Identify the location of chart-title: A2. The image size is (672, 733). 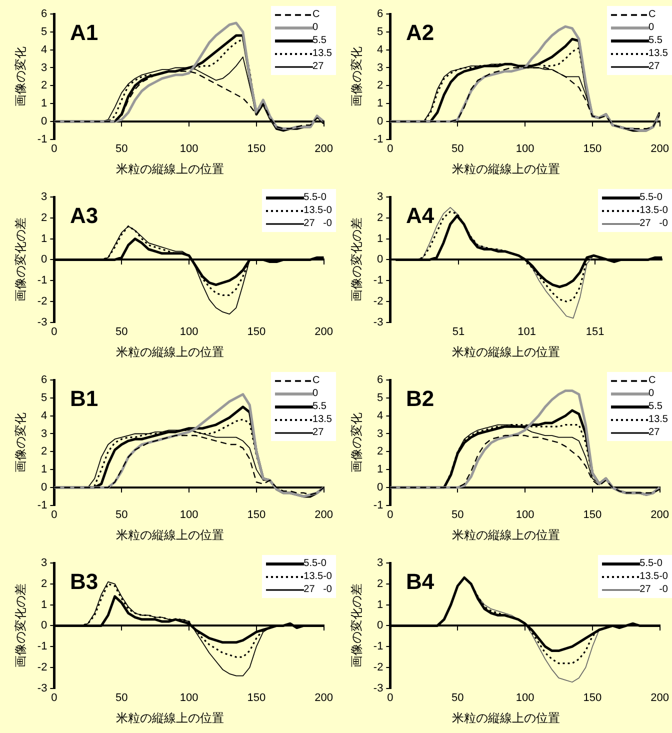
(420, 33).